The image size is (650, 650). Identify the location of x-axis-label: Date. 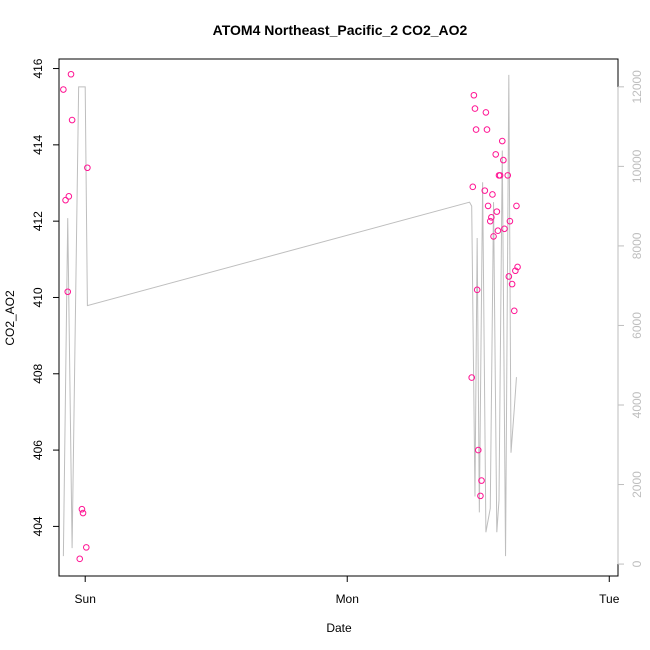
(339, 628).